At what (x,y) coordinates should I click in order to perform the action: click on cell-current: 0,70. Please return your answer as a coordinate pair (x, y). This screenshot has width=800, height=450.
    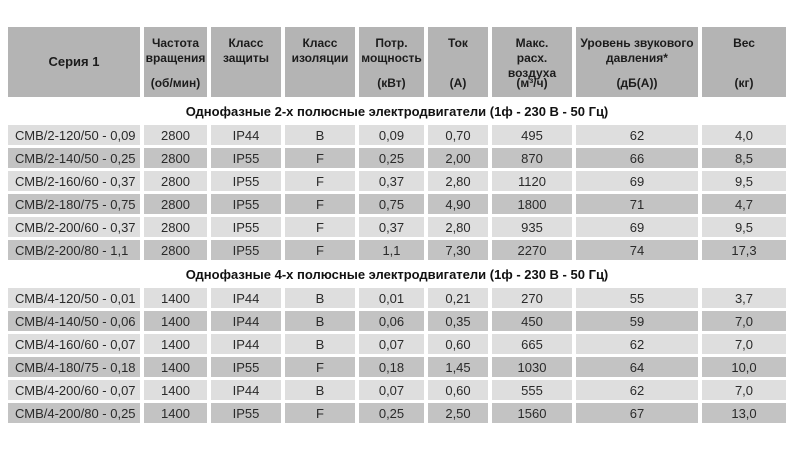
    Looking at the image, I should click on (458, 135).